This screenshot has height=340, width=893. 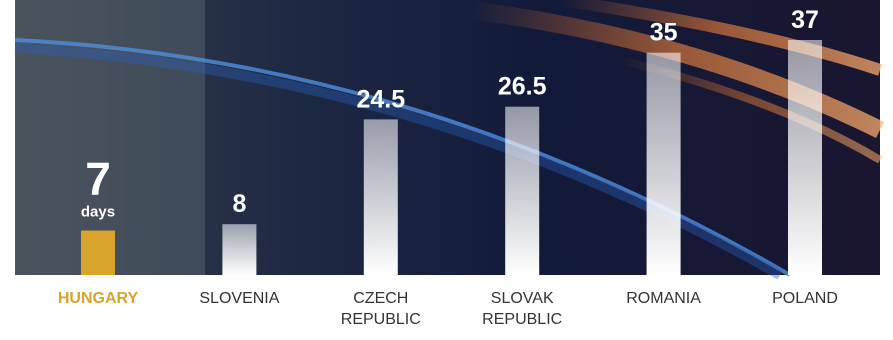 I want to click on category-label: SLOVENIA, so click(x=239, y=298).